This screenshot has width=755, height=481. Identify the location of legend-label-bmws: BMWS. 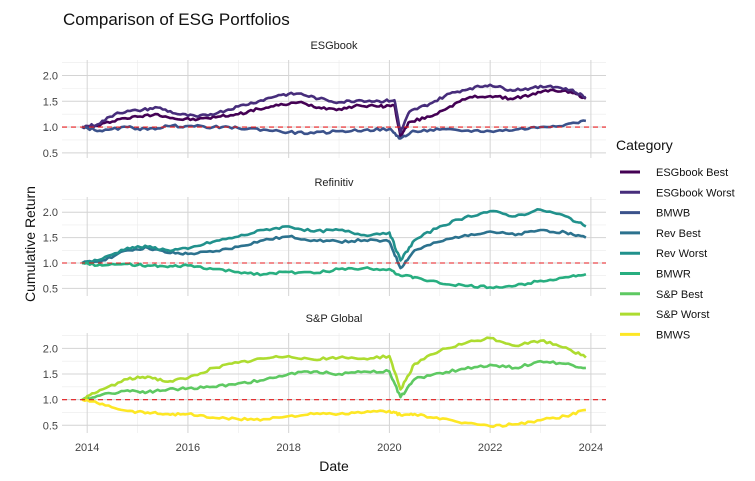
(673, 335).